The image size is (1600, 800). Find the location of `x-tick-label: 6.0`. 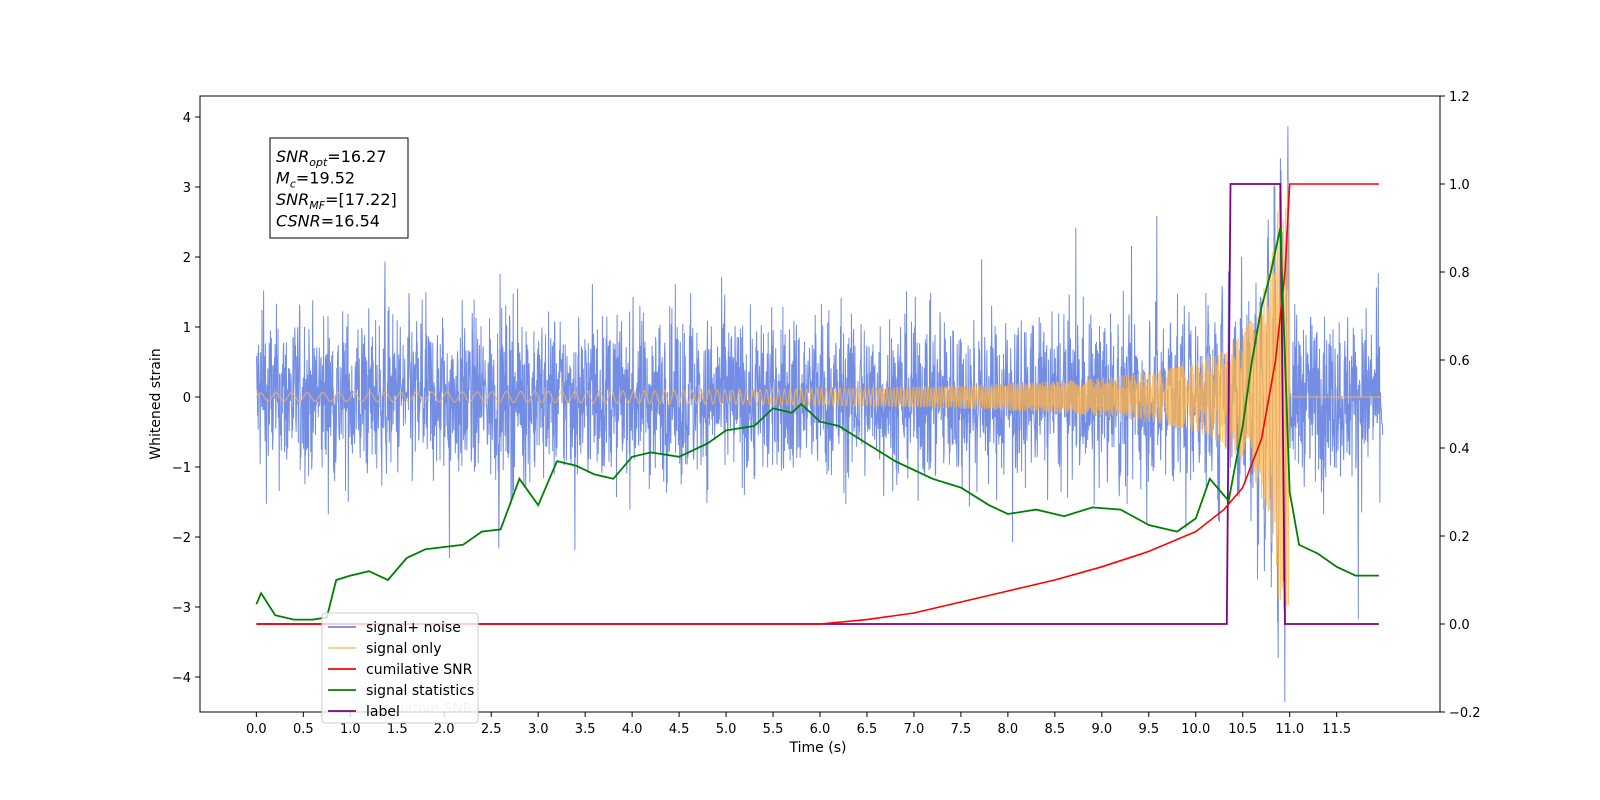

x-tick-label: 6.0 is located at coordinates (820, 729).